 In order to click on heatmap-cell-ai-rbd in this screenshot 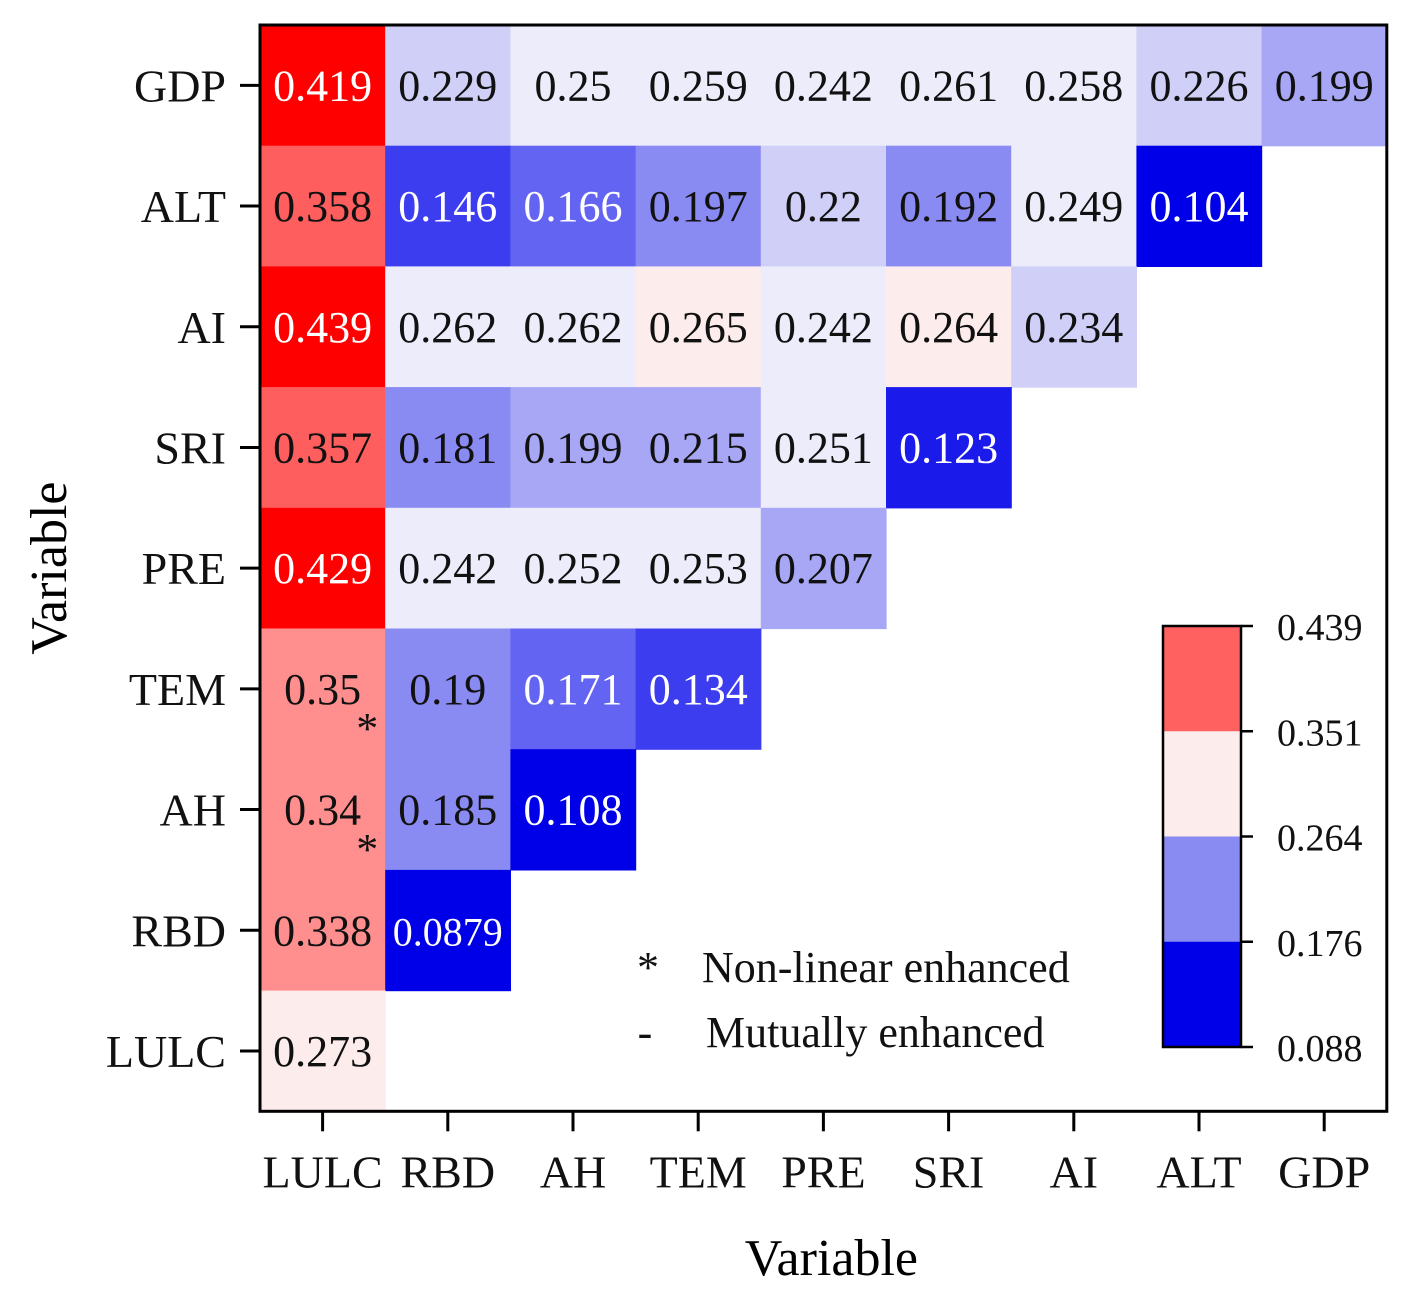, I will do `click(448, 327)`.